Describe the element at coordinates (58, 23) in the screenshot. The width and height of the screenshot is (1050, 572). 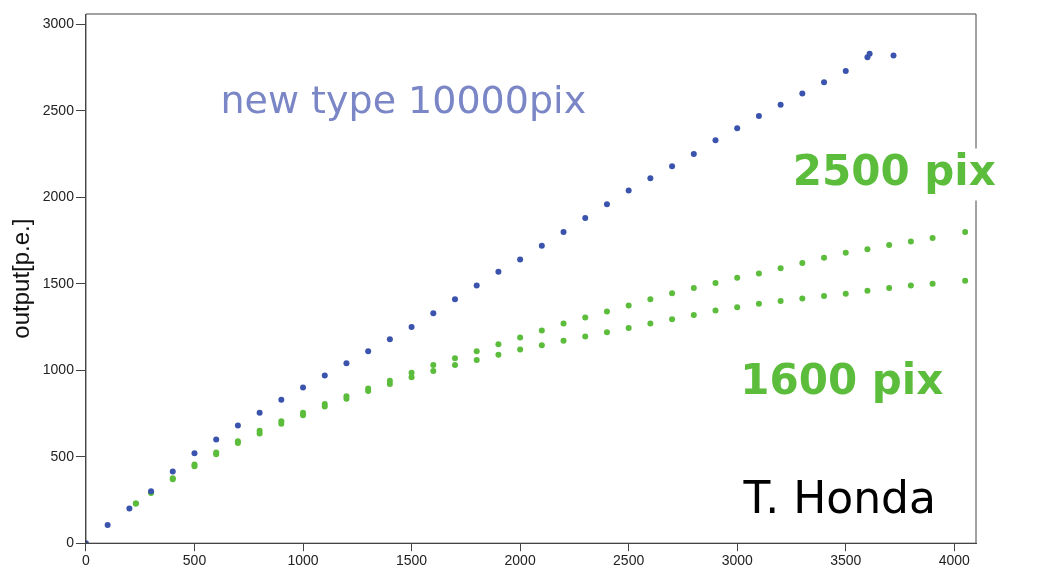
I see `y-tick-label: 3000` at that location.